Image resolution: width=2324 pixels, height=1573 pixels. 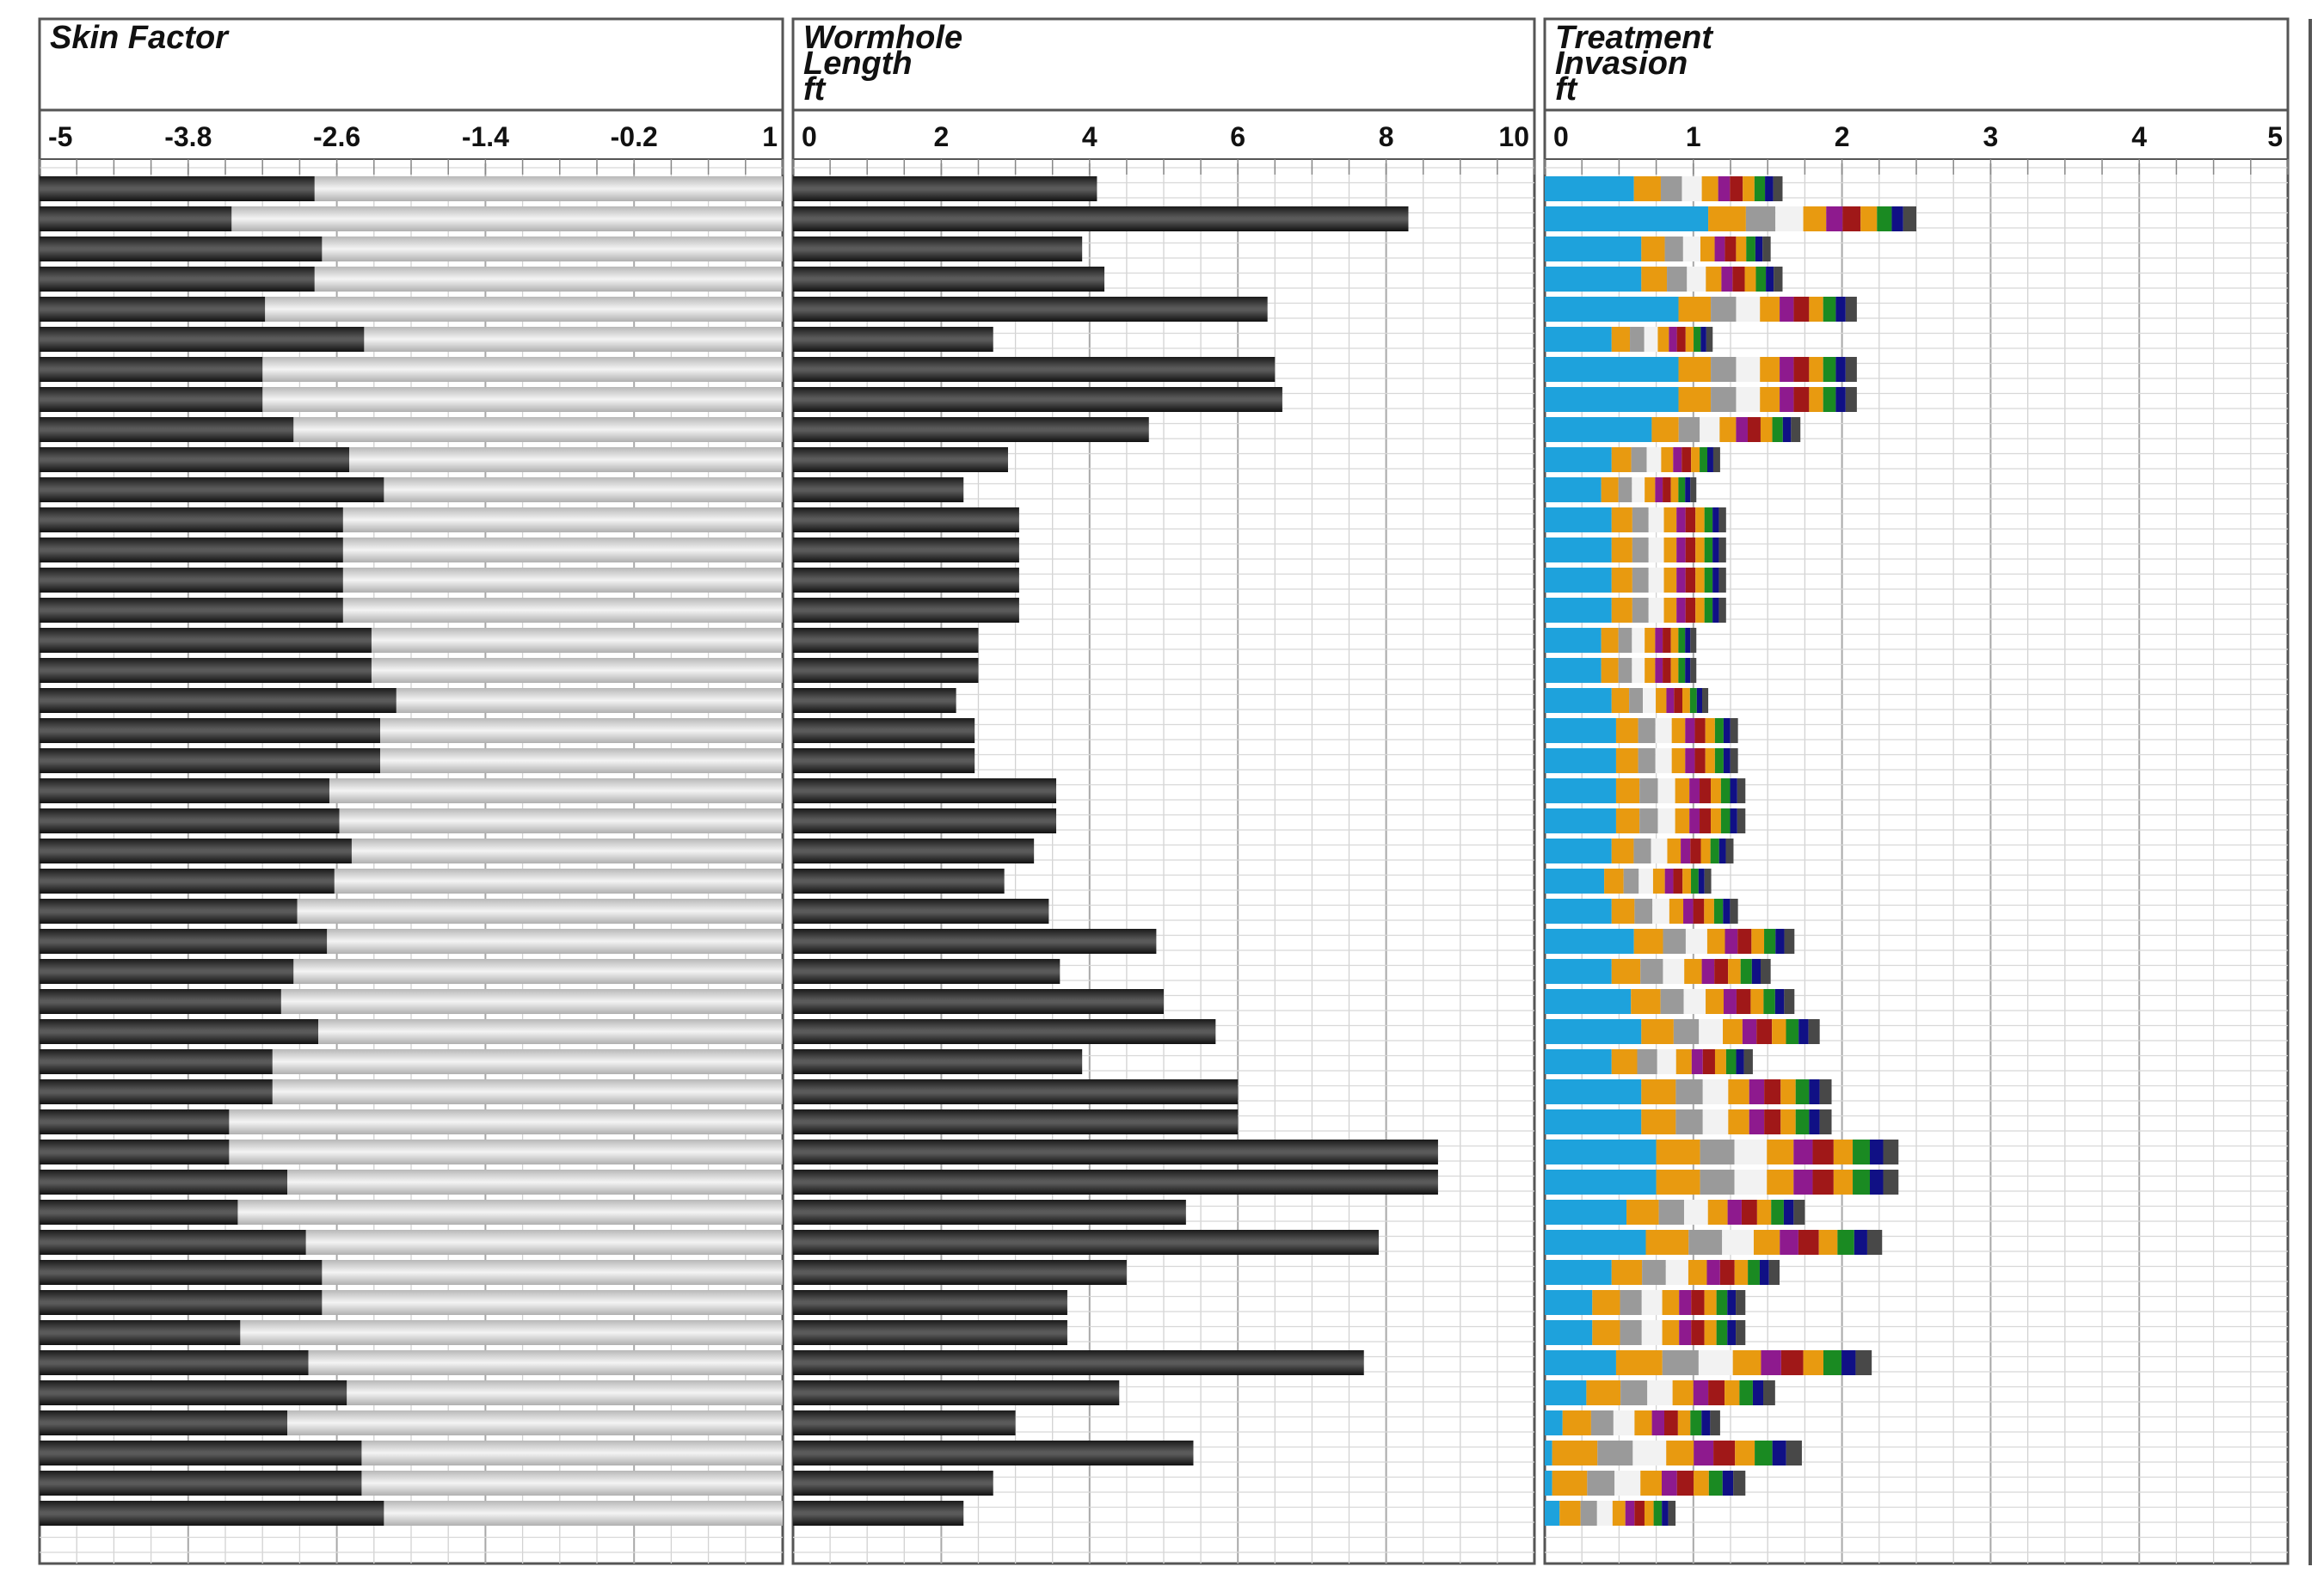 I want to click on tick-label: 2, so click(x=1842, y=136).